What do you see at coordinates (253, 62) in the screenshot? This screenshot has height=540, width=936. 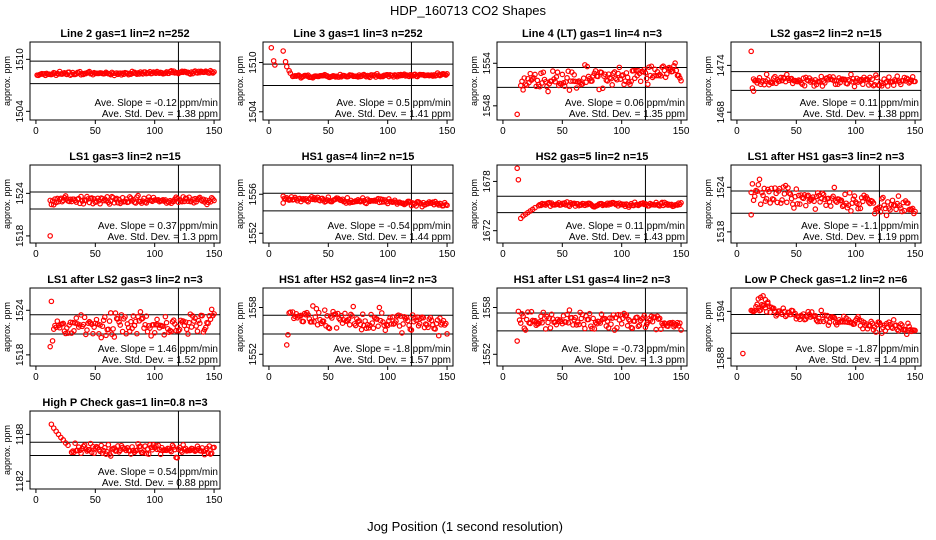 I see `y-tick-label: 1510` at bounding box center [253, 62].